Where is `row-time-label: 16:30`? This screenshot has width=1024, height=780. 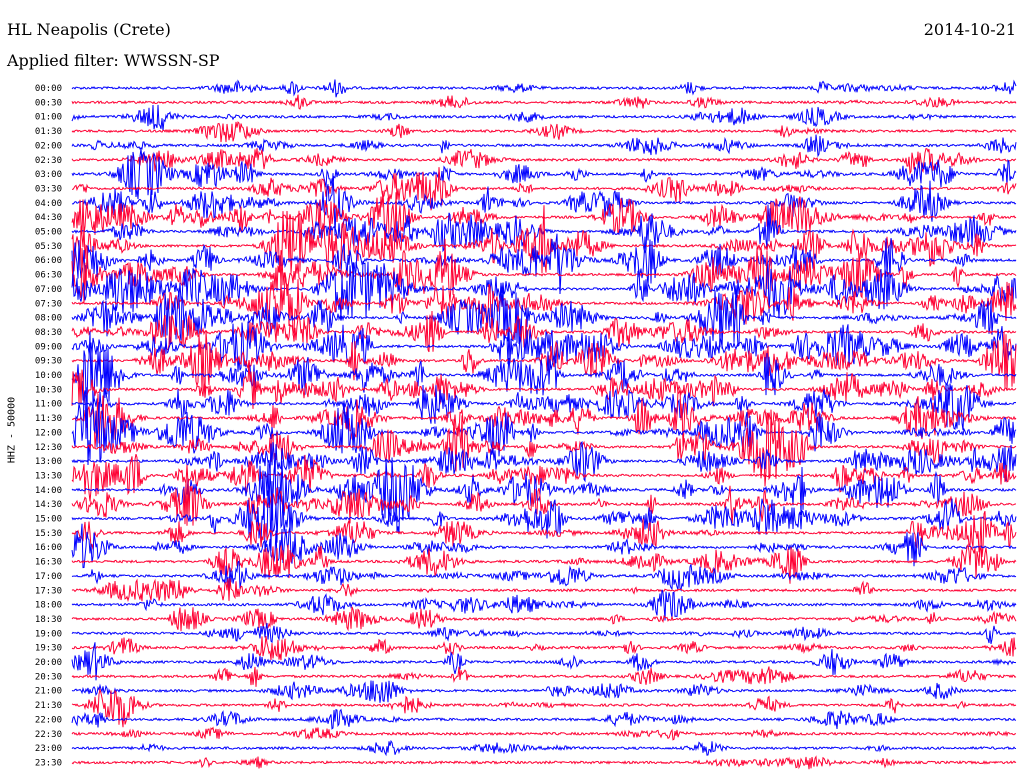 row-time-label: 16:30 is located at coordinates (48, 563).